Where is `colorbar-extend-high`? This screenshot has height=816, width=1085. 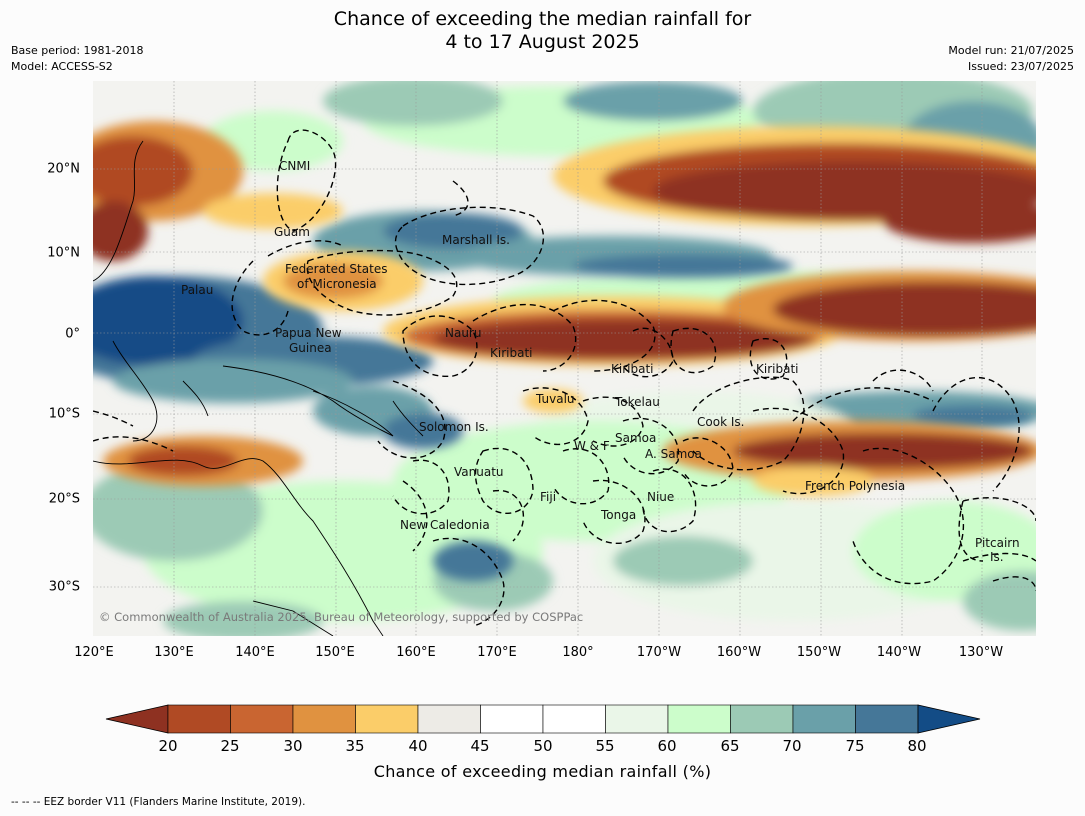 colorbar-extend-high is located at coordinates (949, 719).